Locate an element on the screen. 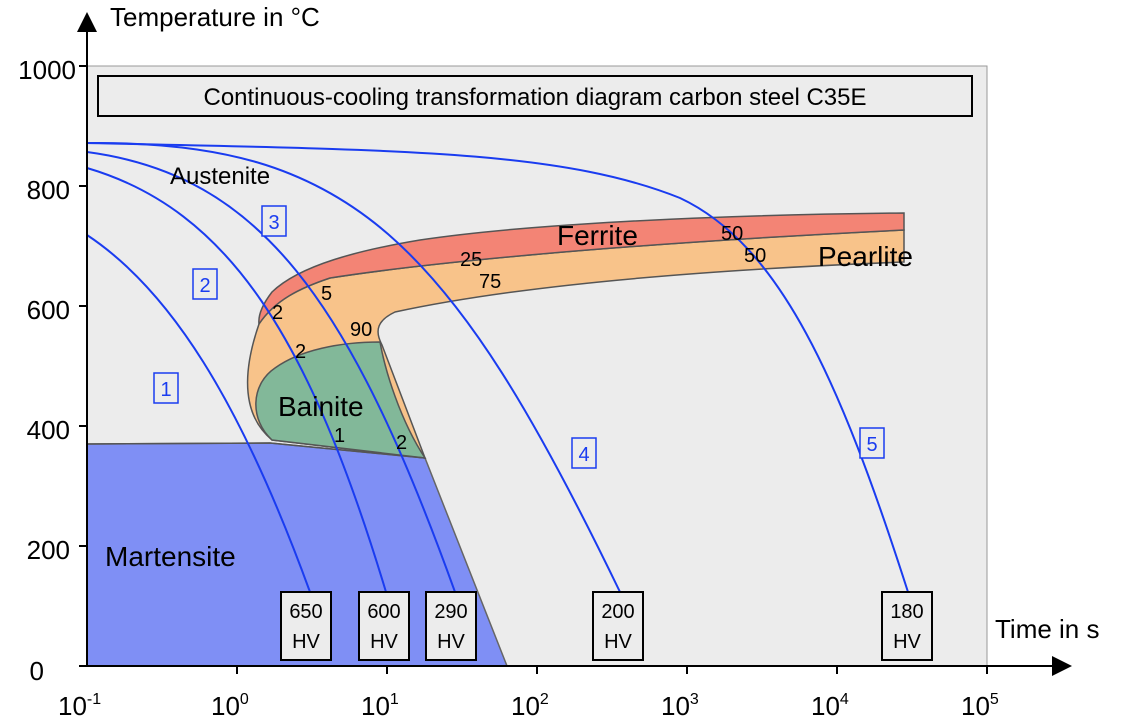 The image size is (1134, 722). fraction-label: 1 is located at coordinates (339, 436).